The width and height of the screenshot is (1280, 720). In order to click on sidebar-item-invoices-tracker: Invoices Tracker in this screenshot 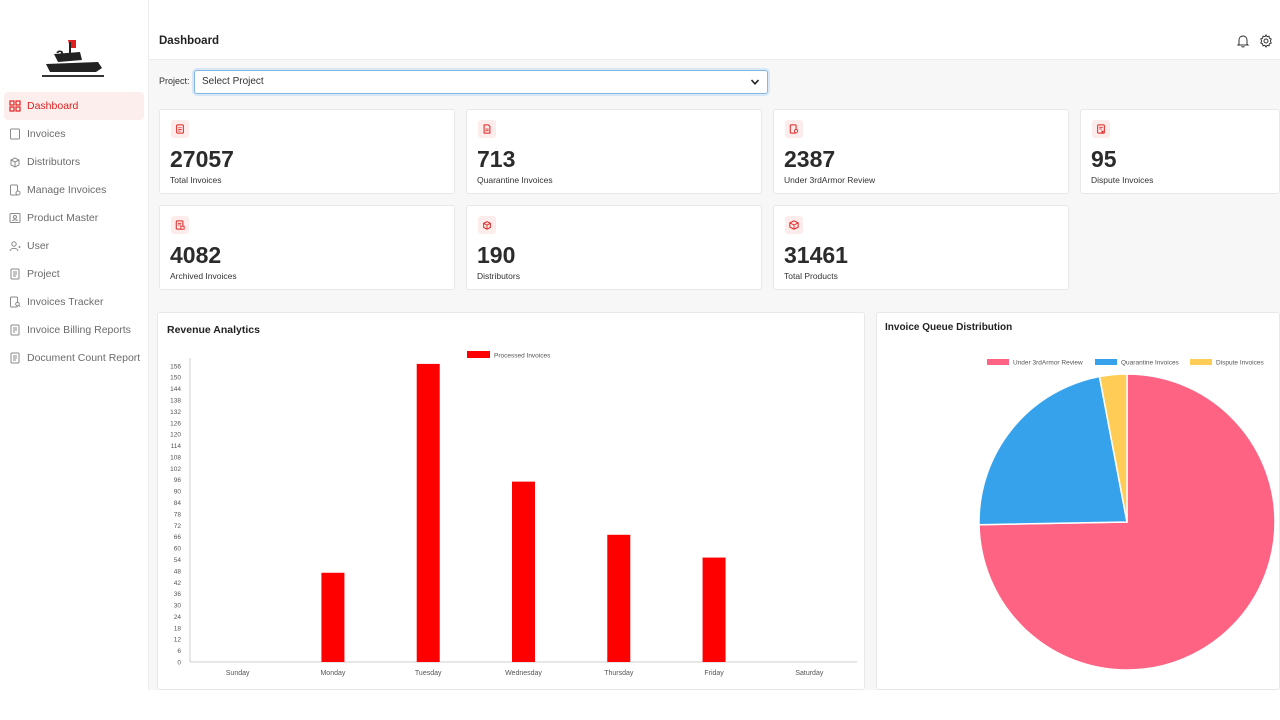, I will do `click(74, 302)`.